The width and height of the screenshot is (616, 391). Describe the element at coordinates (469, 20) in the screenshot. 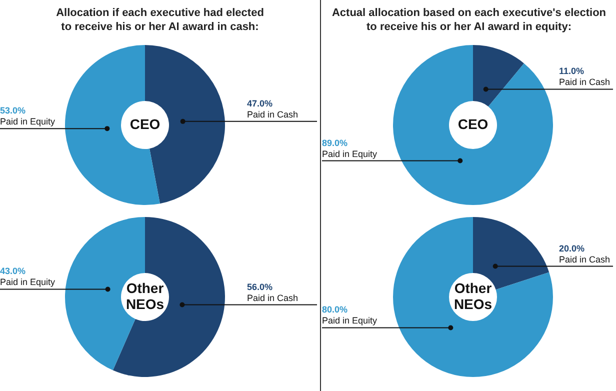

I see `chart-title: Actual allocation based on each executive's election to receive his or her AI award in equity:` at that location.